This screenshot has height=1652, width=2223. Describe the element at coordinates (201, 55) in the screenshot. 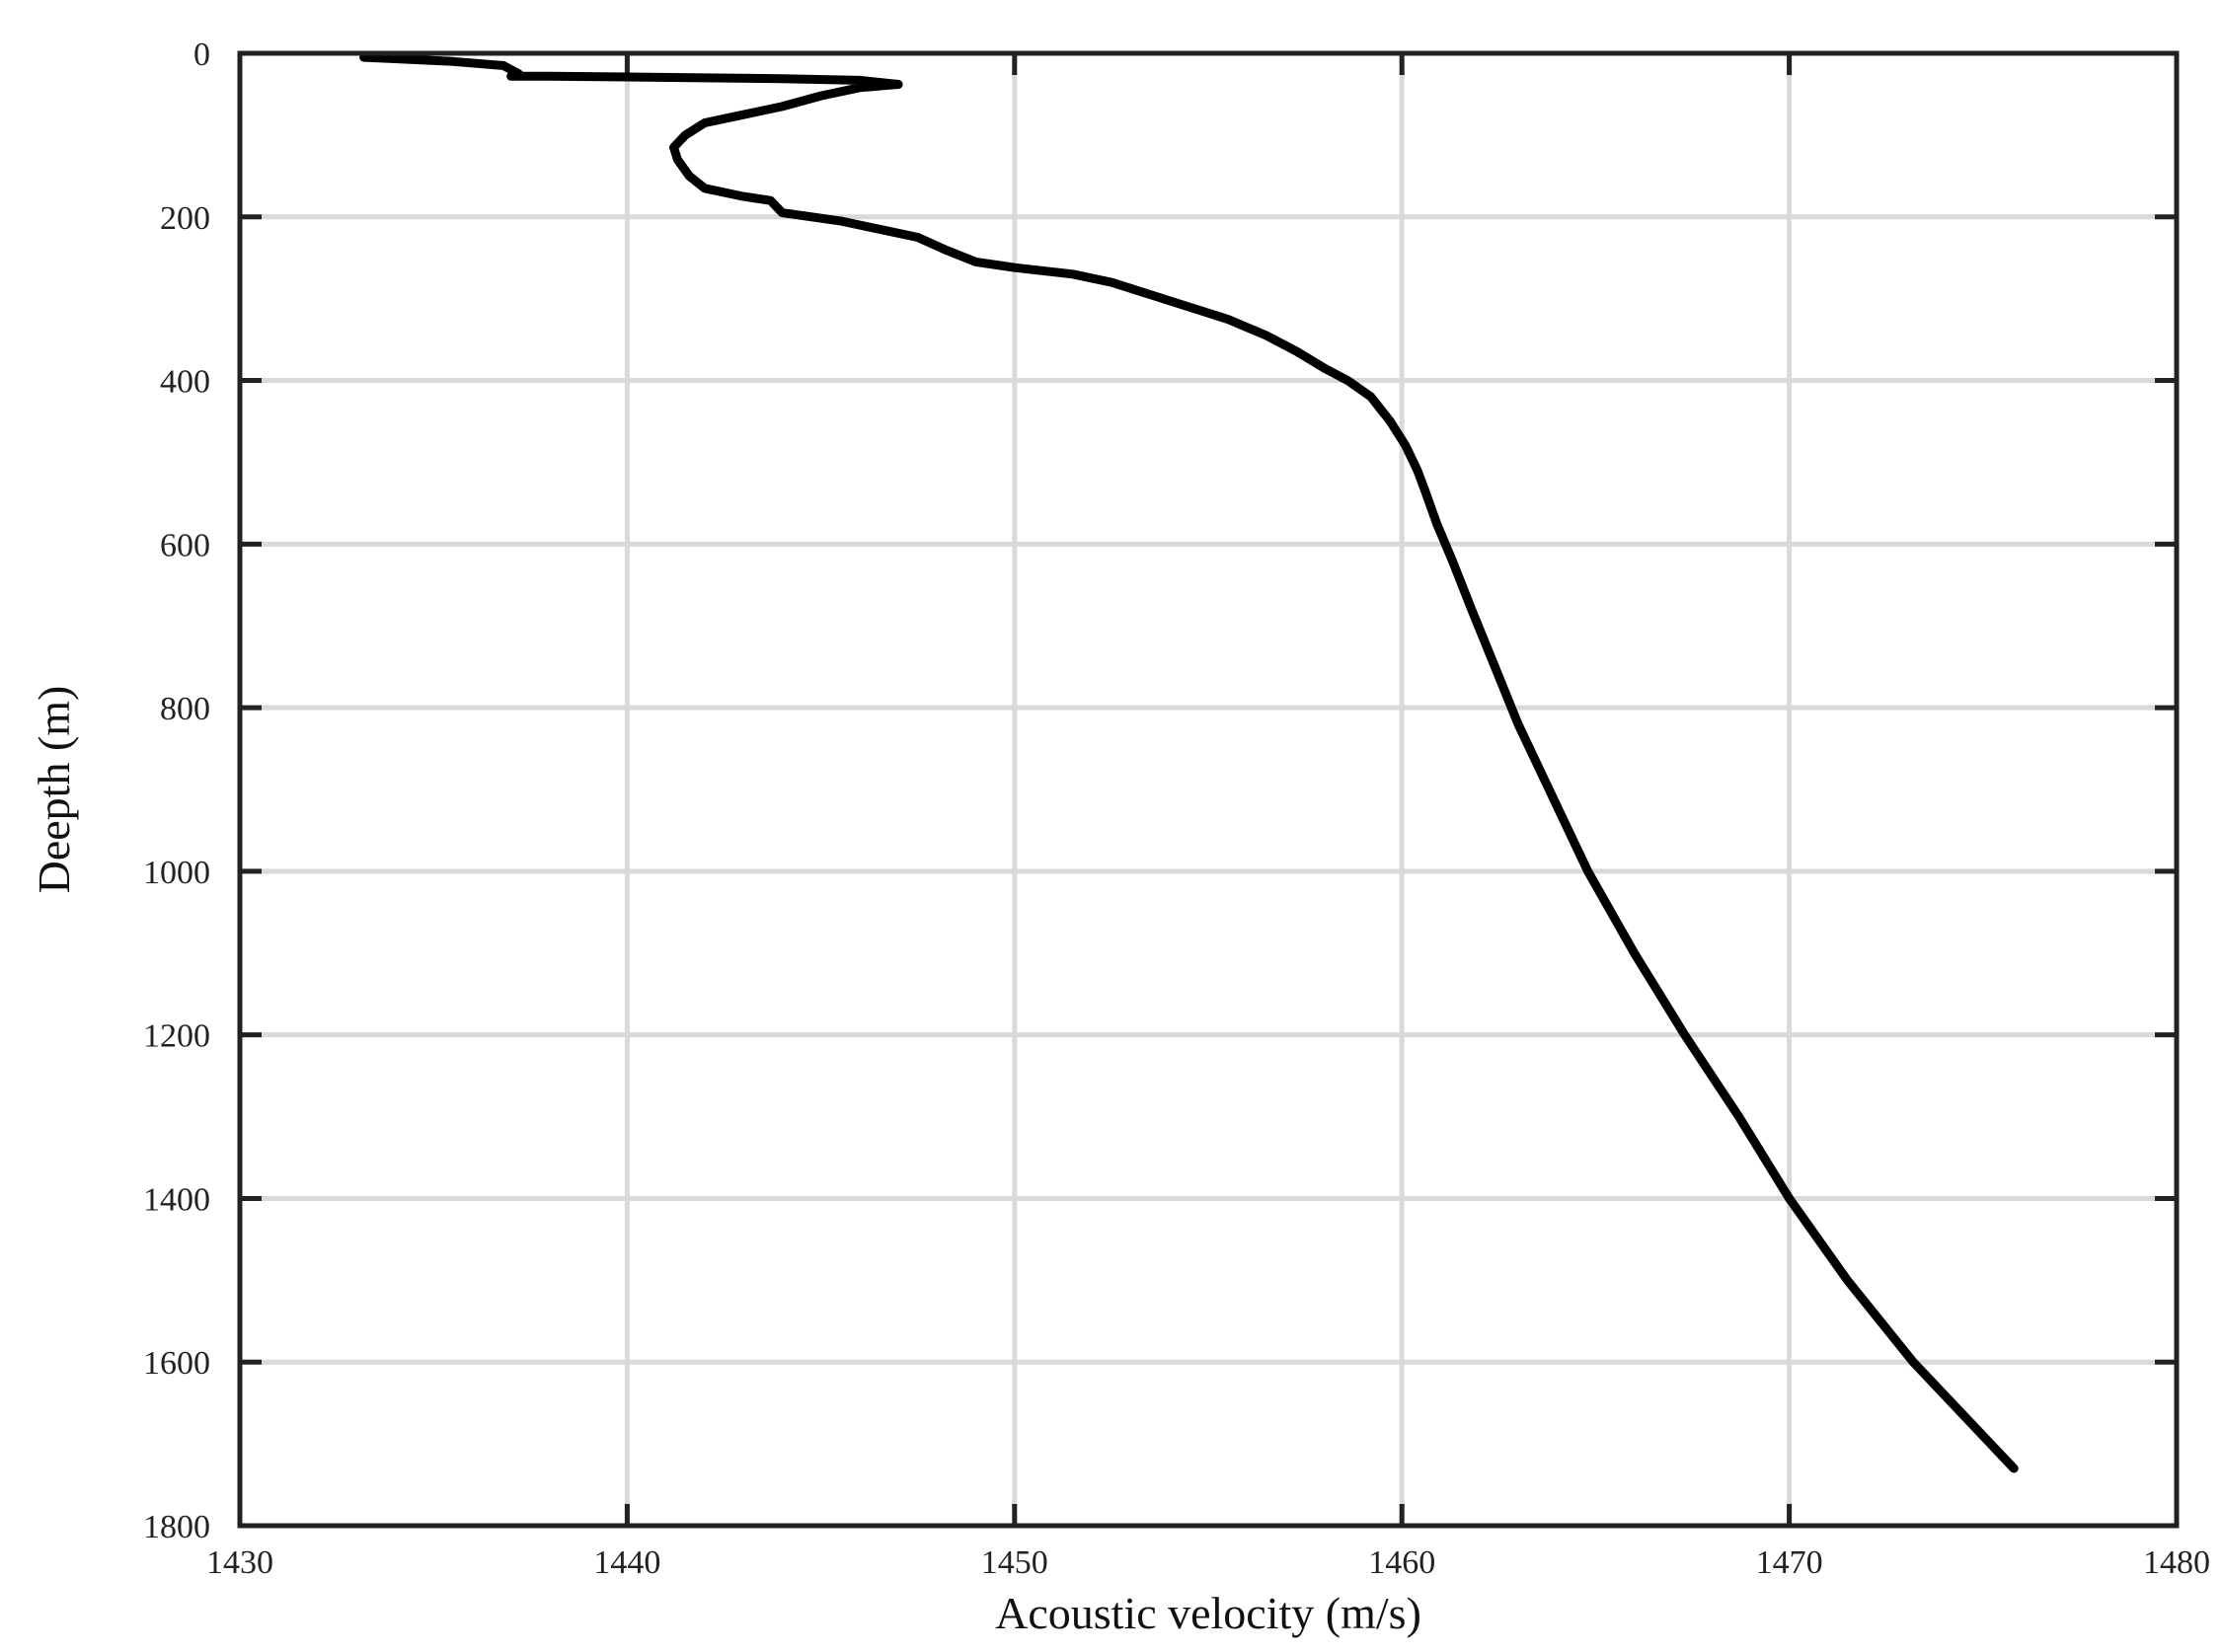

I see `y-tick-label: 0` at that location.